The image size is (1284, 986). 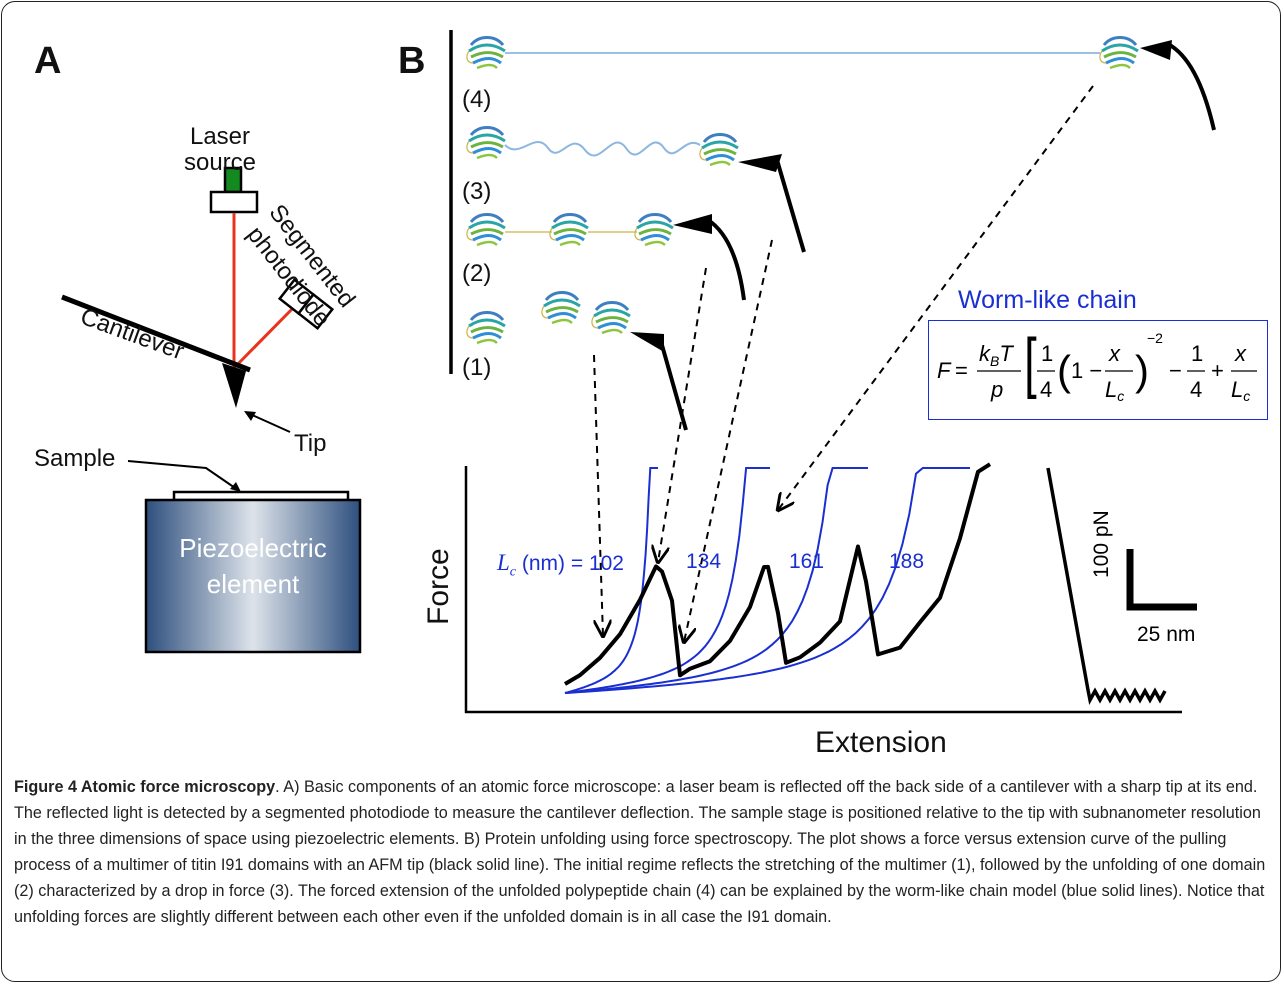 I want to click on retraction-trace-line, so click(x=1106, y=586).